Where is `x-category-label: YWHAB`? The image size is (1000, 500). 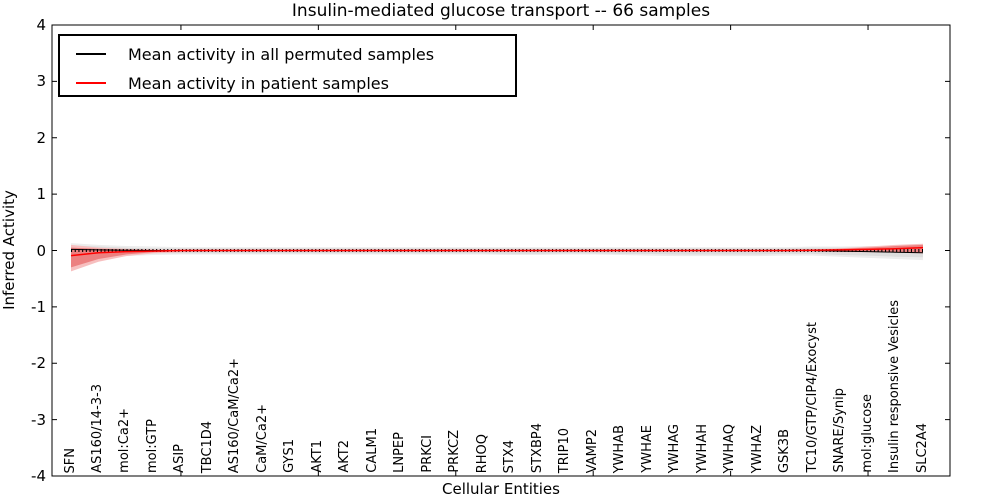 x-category-label: YWHAB is located at coordinates (620, 448).